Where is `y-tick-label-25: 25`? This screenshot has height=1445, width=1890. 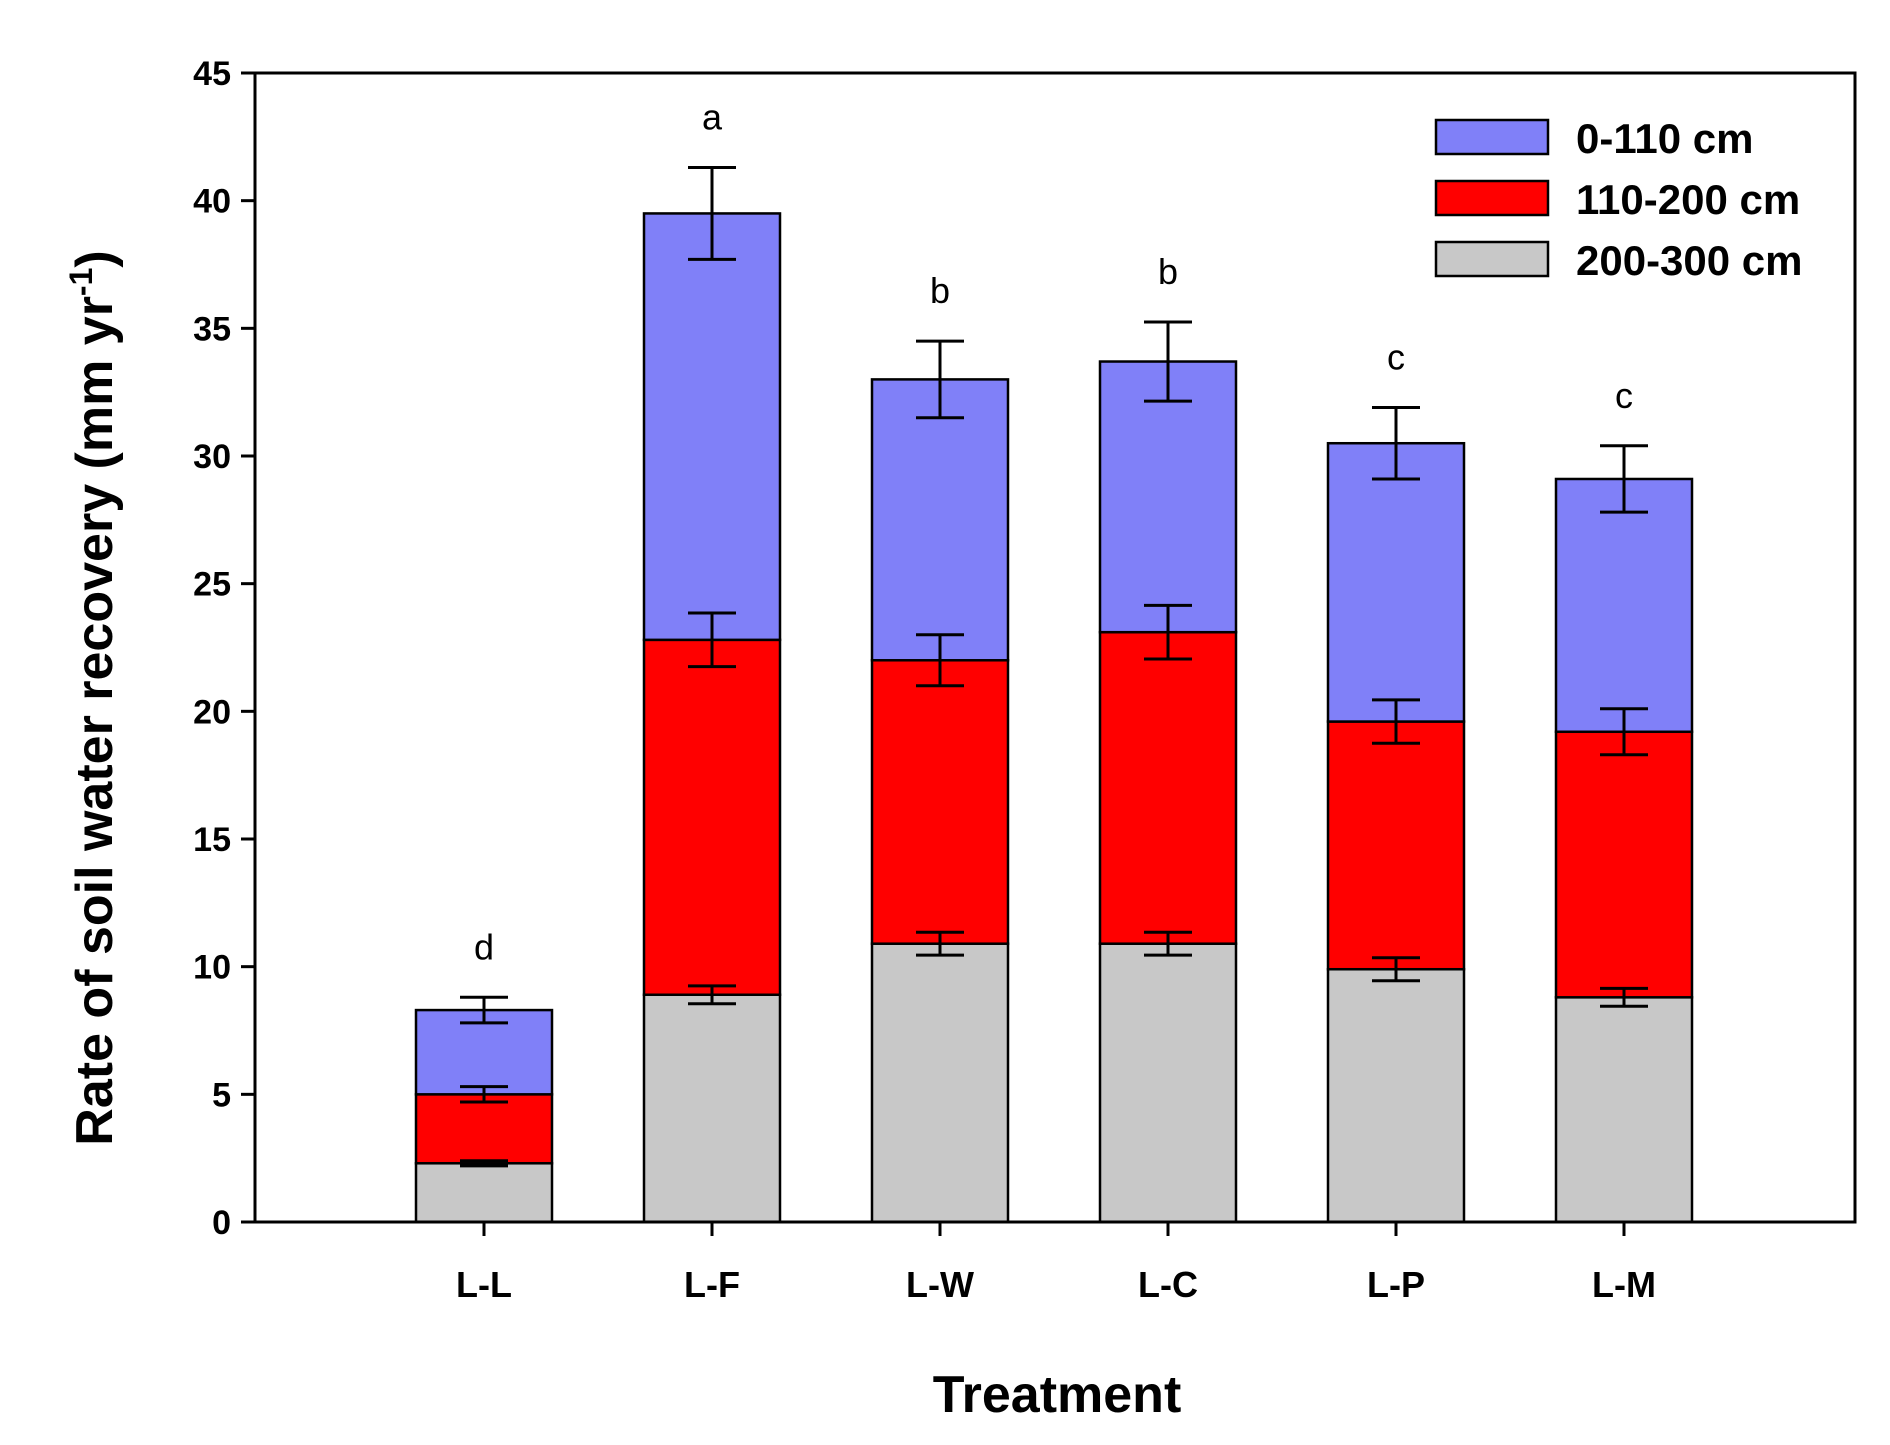 y-tick-label-25: 25 is located at coordinates (212, 585).